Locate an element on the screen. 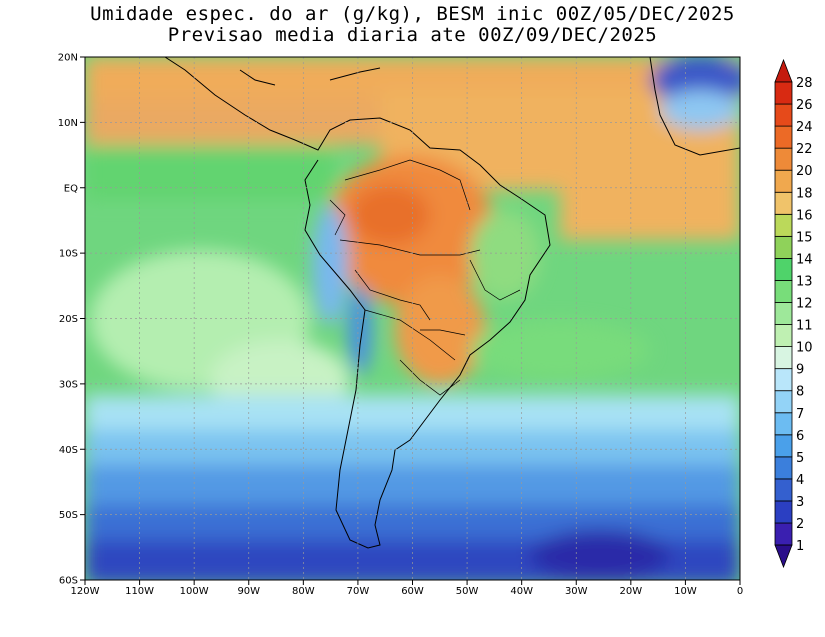 This screenshot has width=825, height=637. colorbar-label: 16 is located at coordinates (804, 215).